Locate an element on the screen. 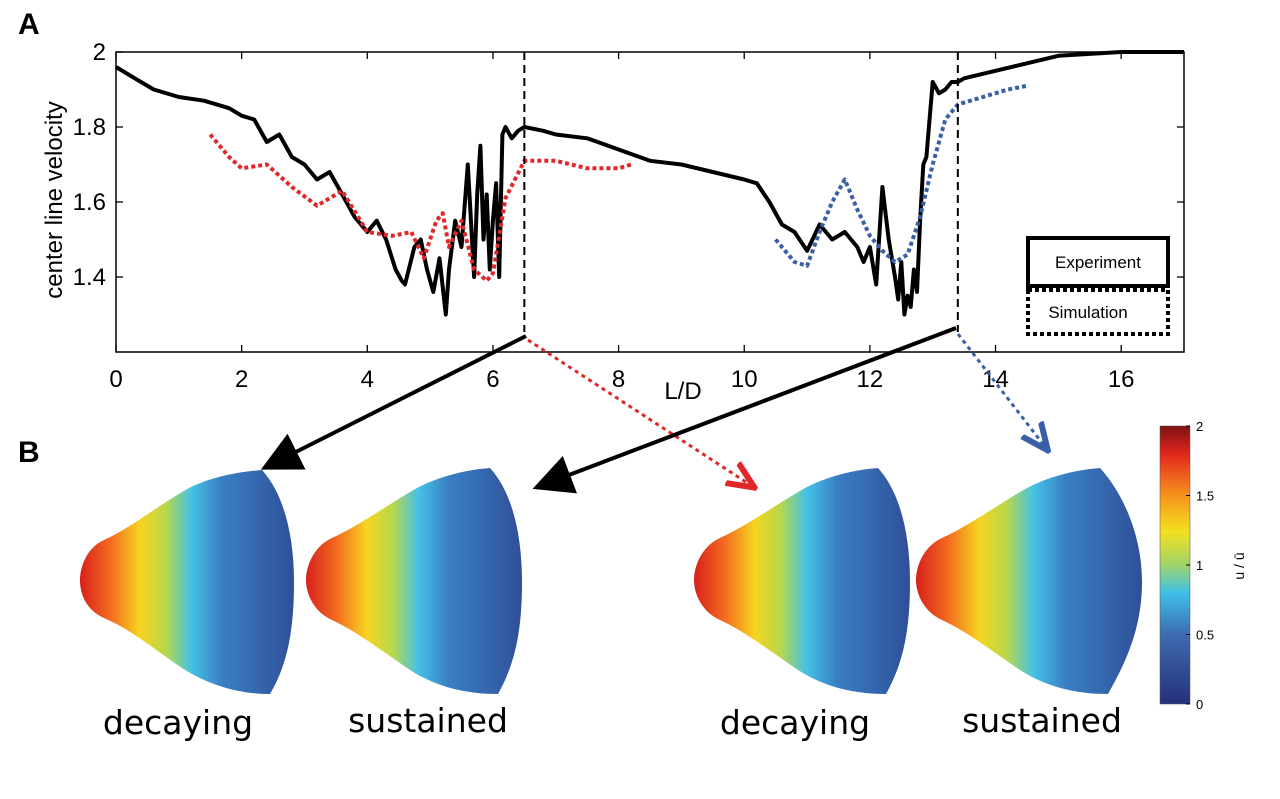 The image size is (1280, 799). colorbar: 0 0.5 1 1.5 2 u / ū is located at coordinates (1203, 565).